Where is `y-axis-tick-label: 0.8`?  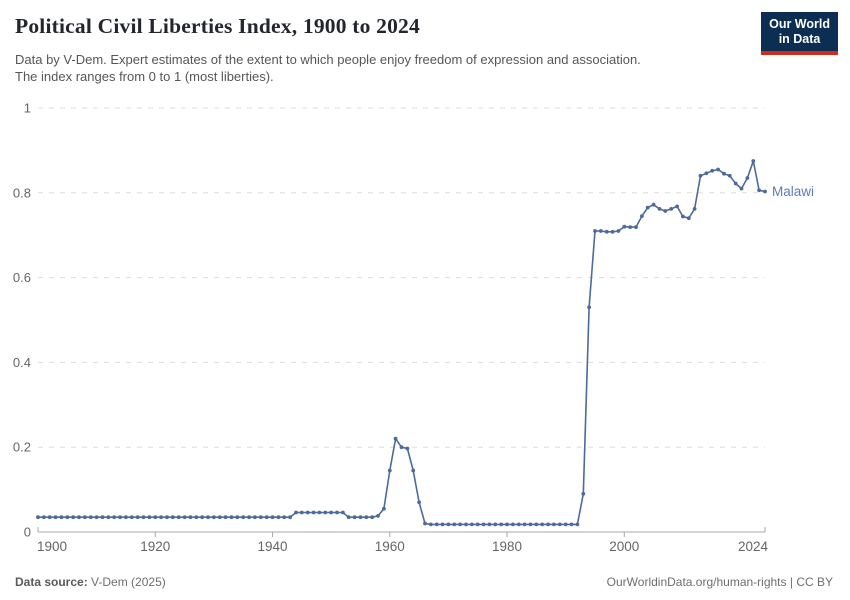 y-axis-tick-label: 0.8 is located at coordinates (22, 192).